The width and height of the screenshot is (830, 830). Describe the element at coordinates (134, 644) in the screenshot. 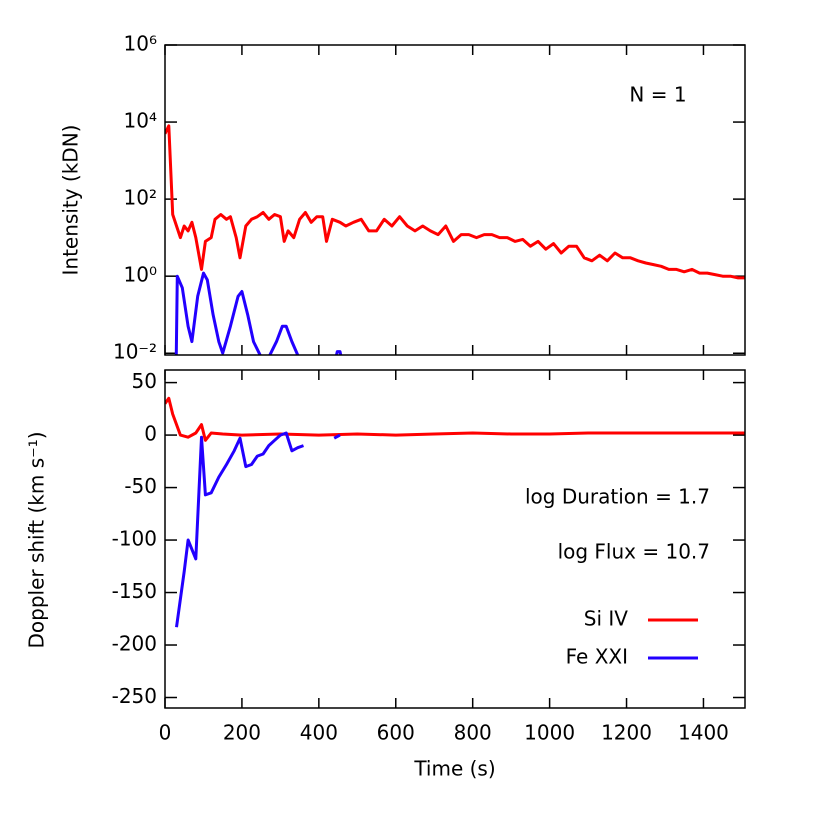

I see `y-tick-label: -200` at that location.